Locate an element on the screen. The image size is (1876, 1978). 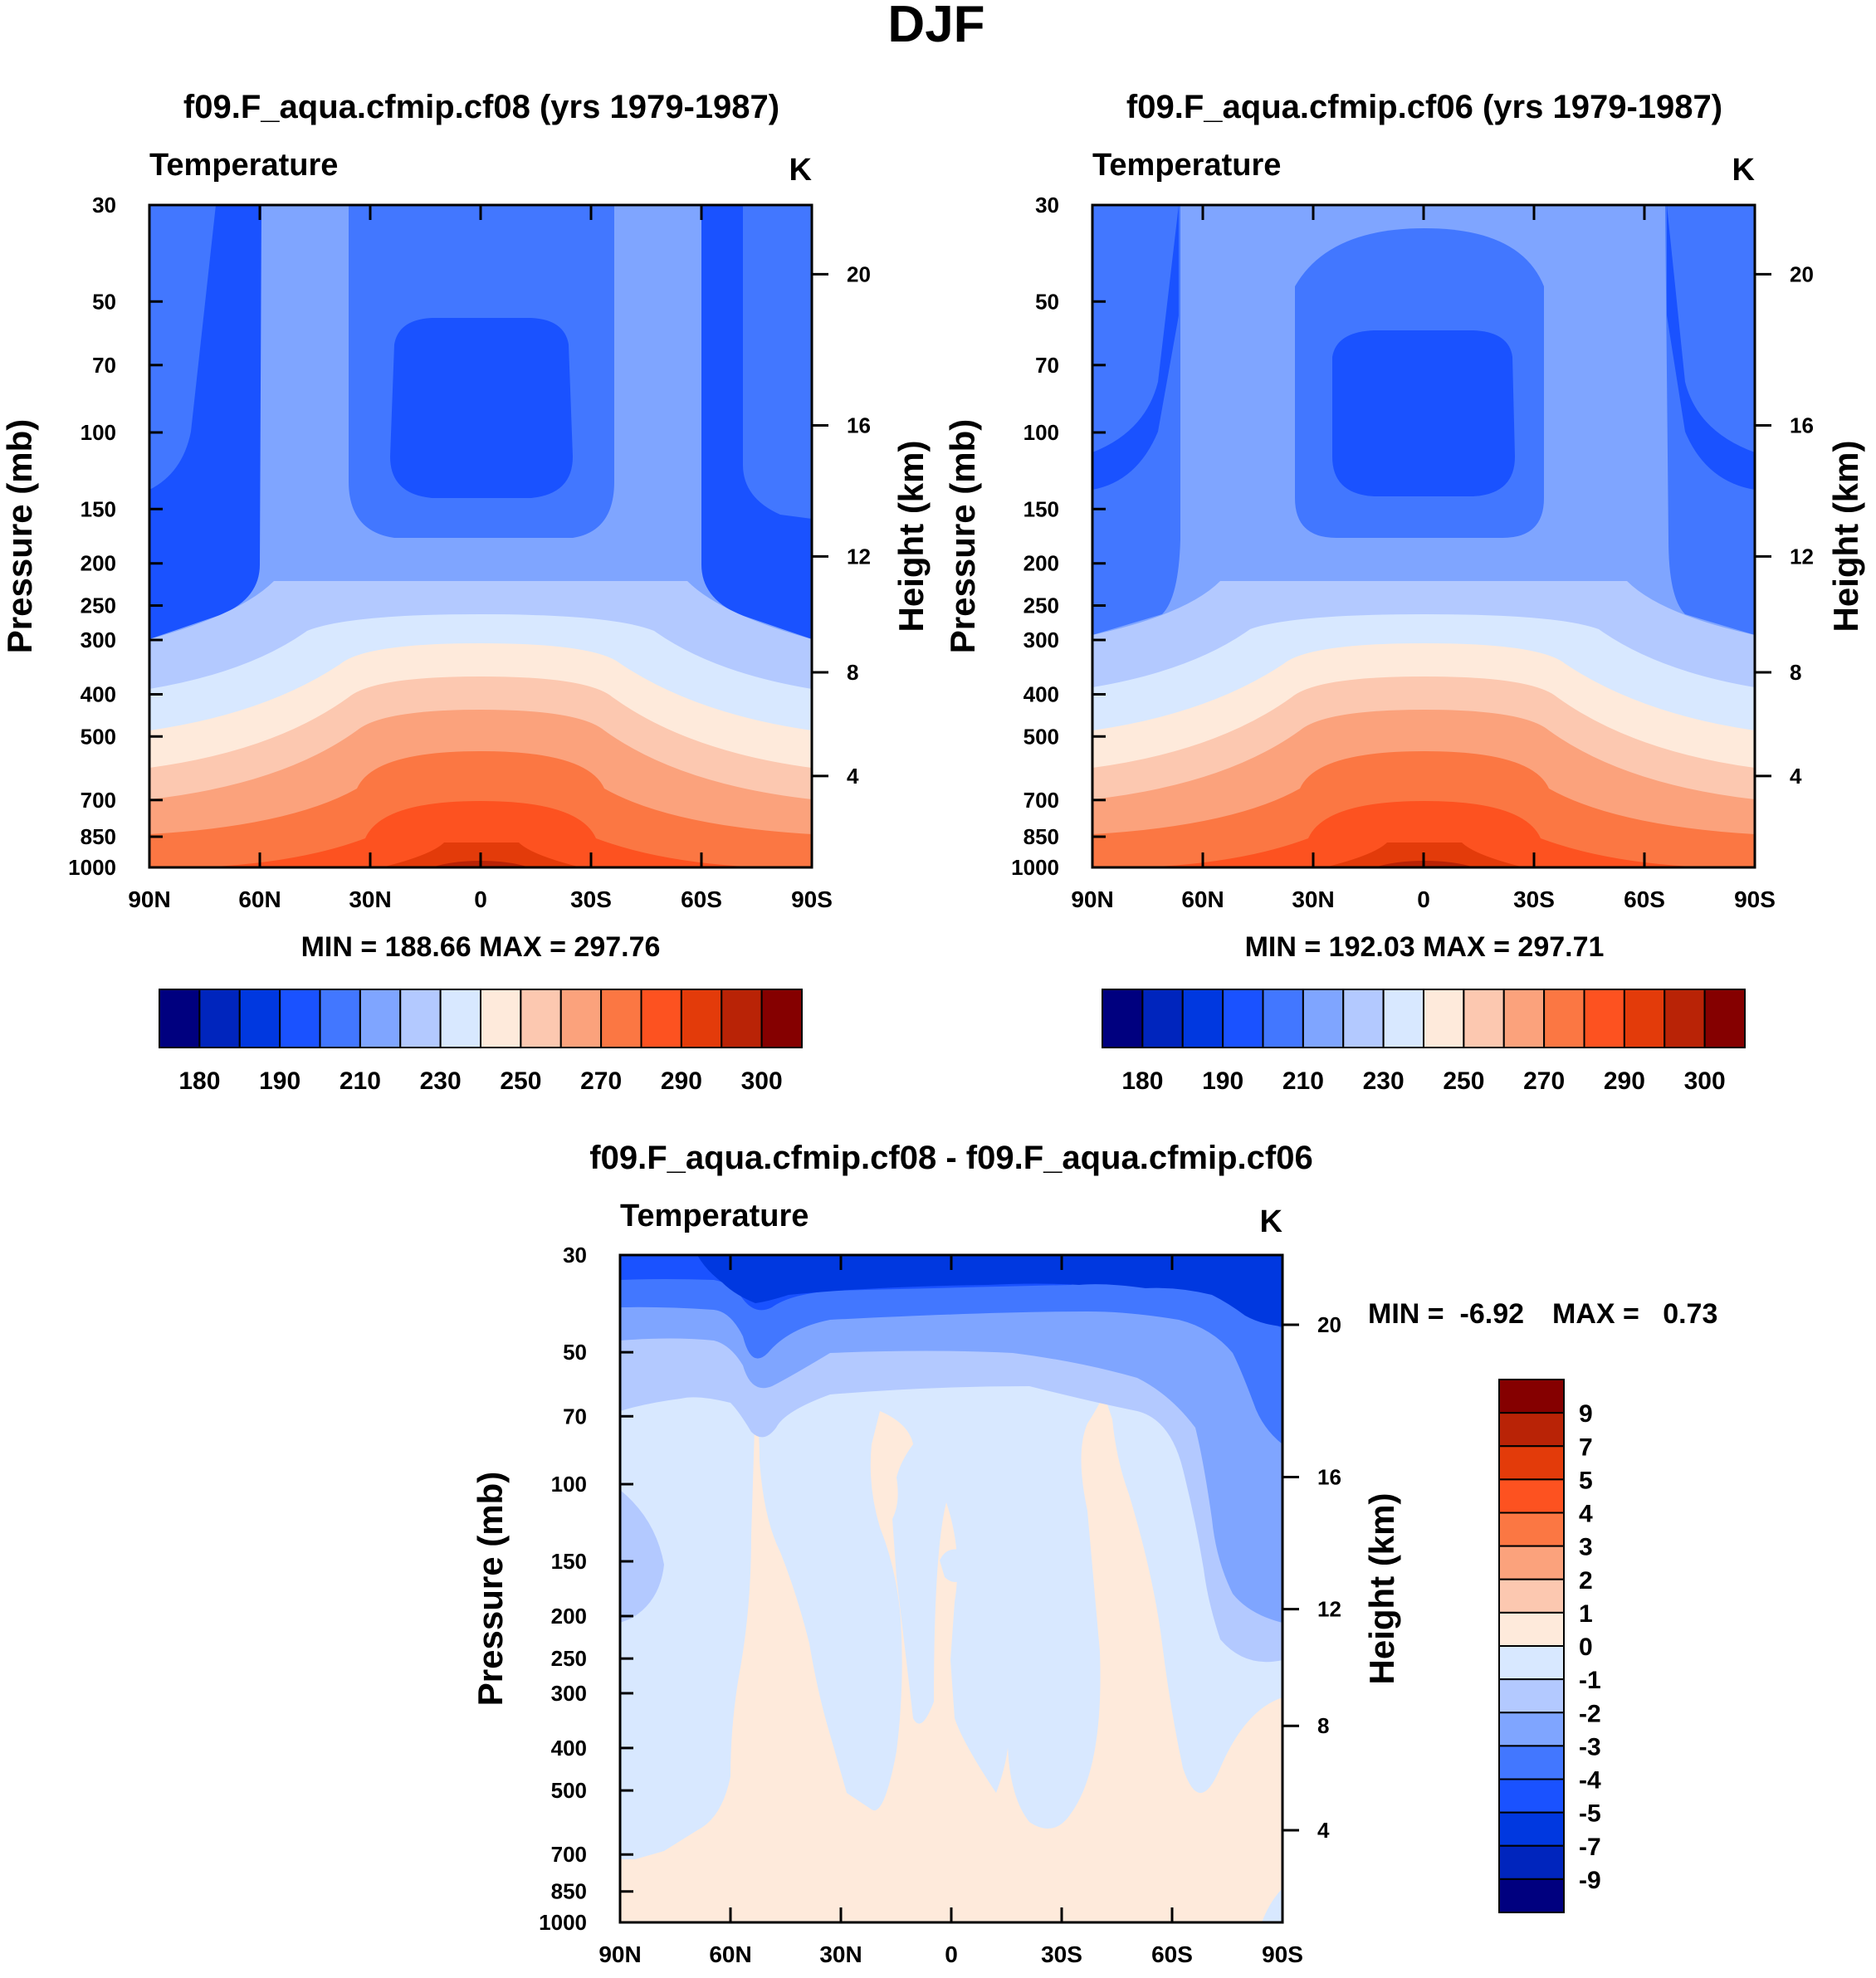
y-tick-label: 30 is located at coordinates (575, 1255).